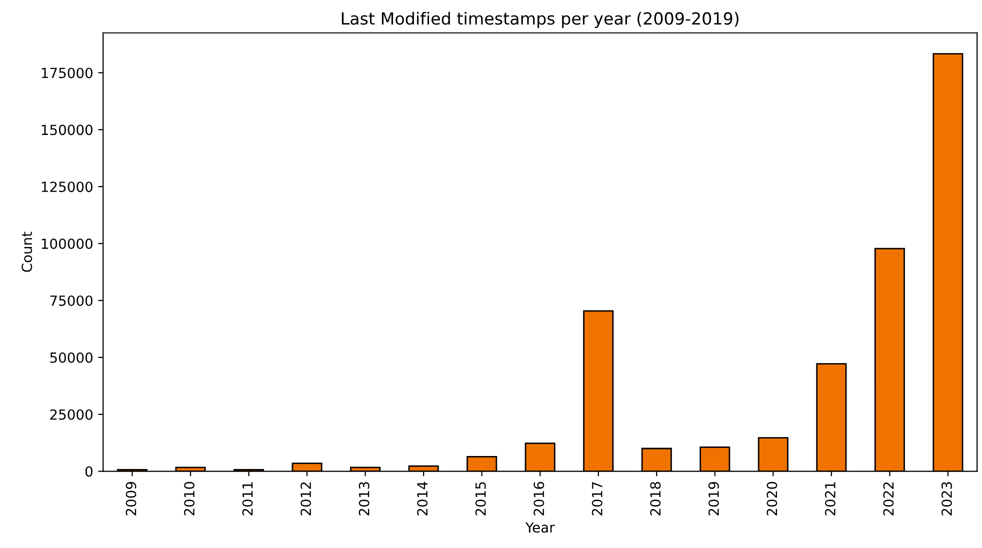  Describe the element at coordinates (655, 499) in the screenshot. I see `x-tick-label: 2018` at that location.